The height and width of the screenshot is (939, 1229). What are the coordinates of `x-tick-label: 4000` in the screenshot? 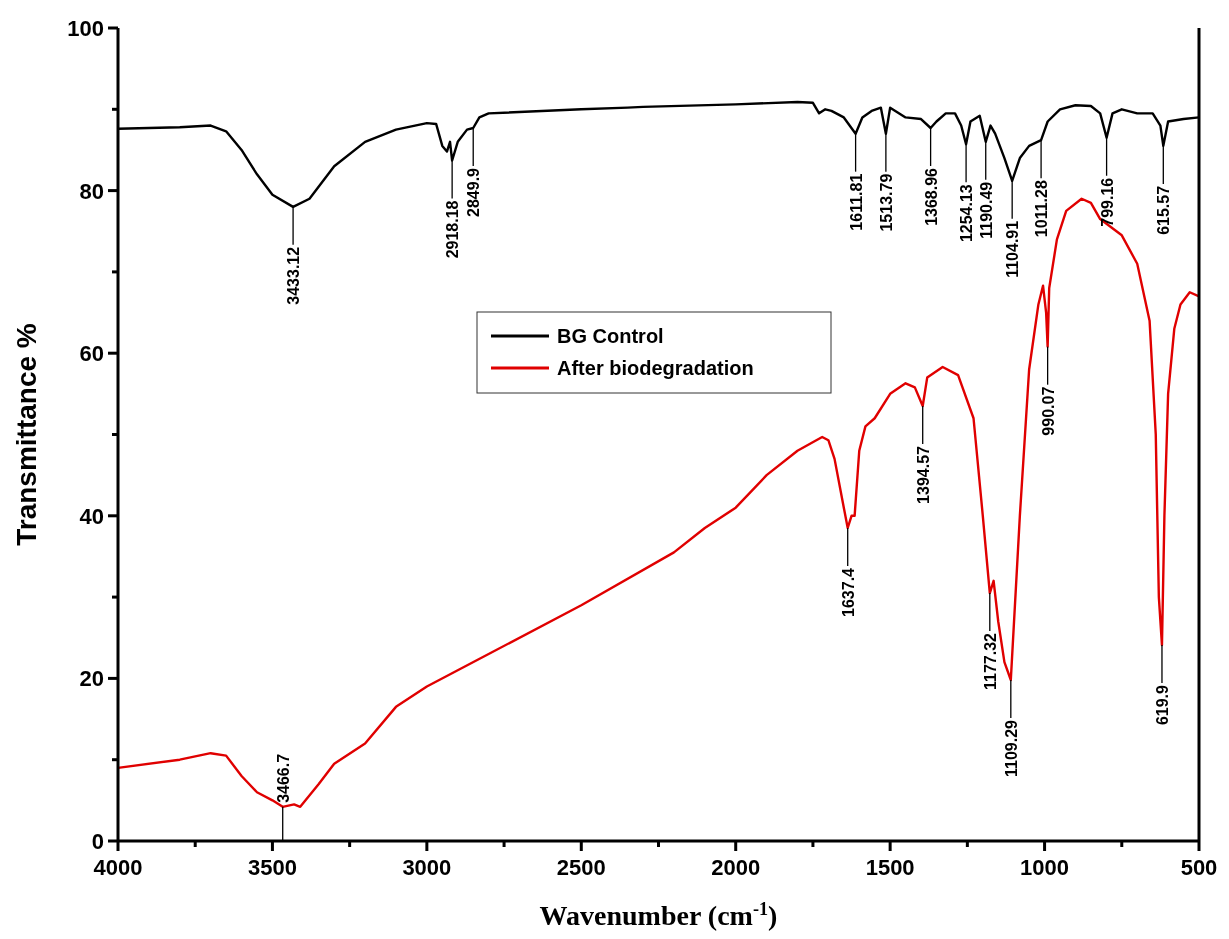 It's located at (118, 867).